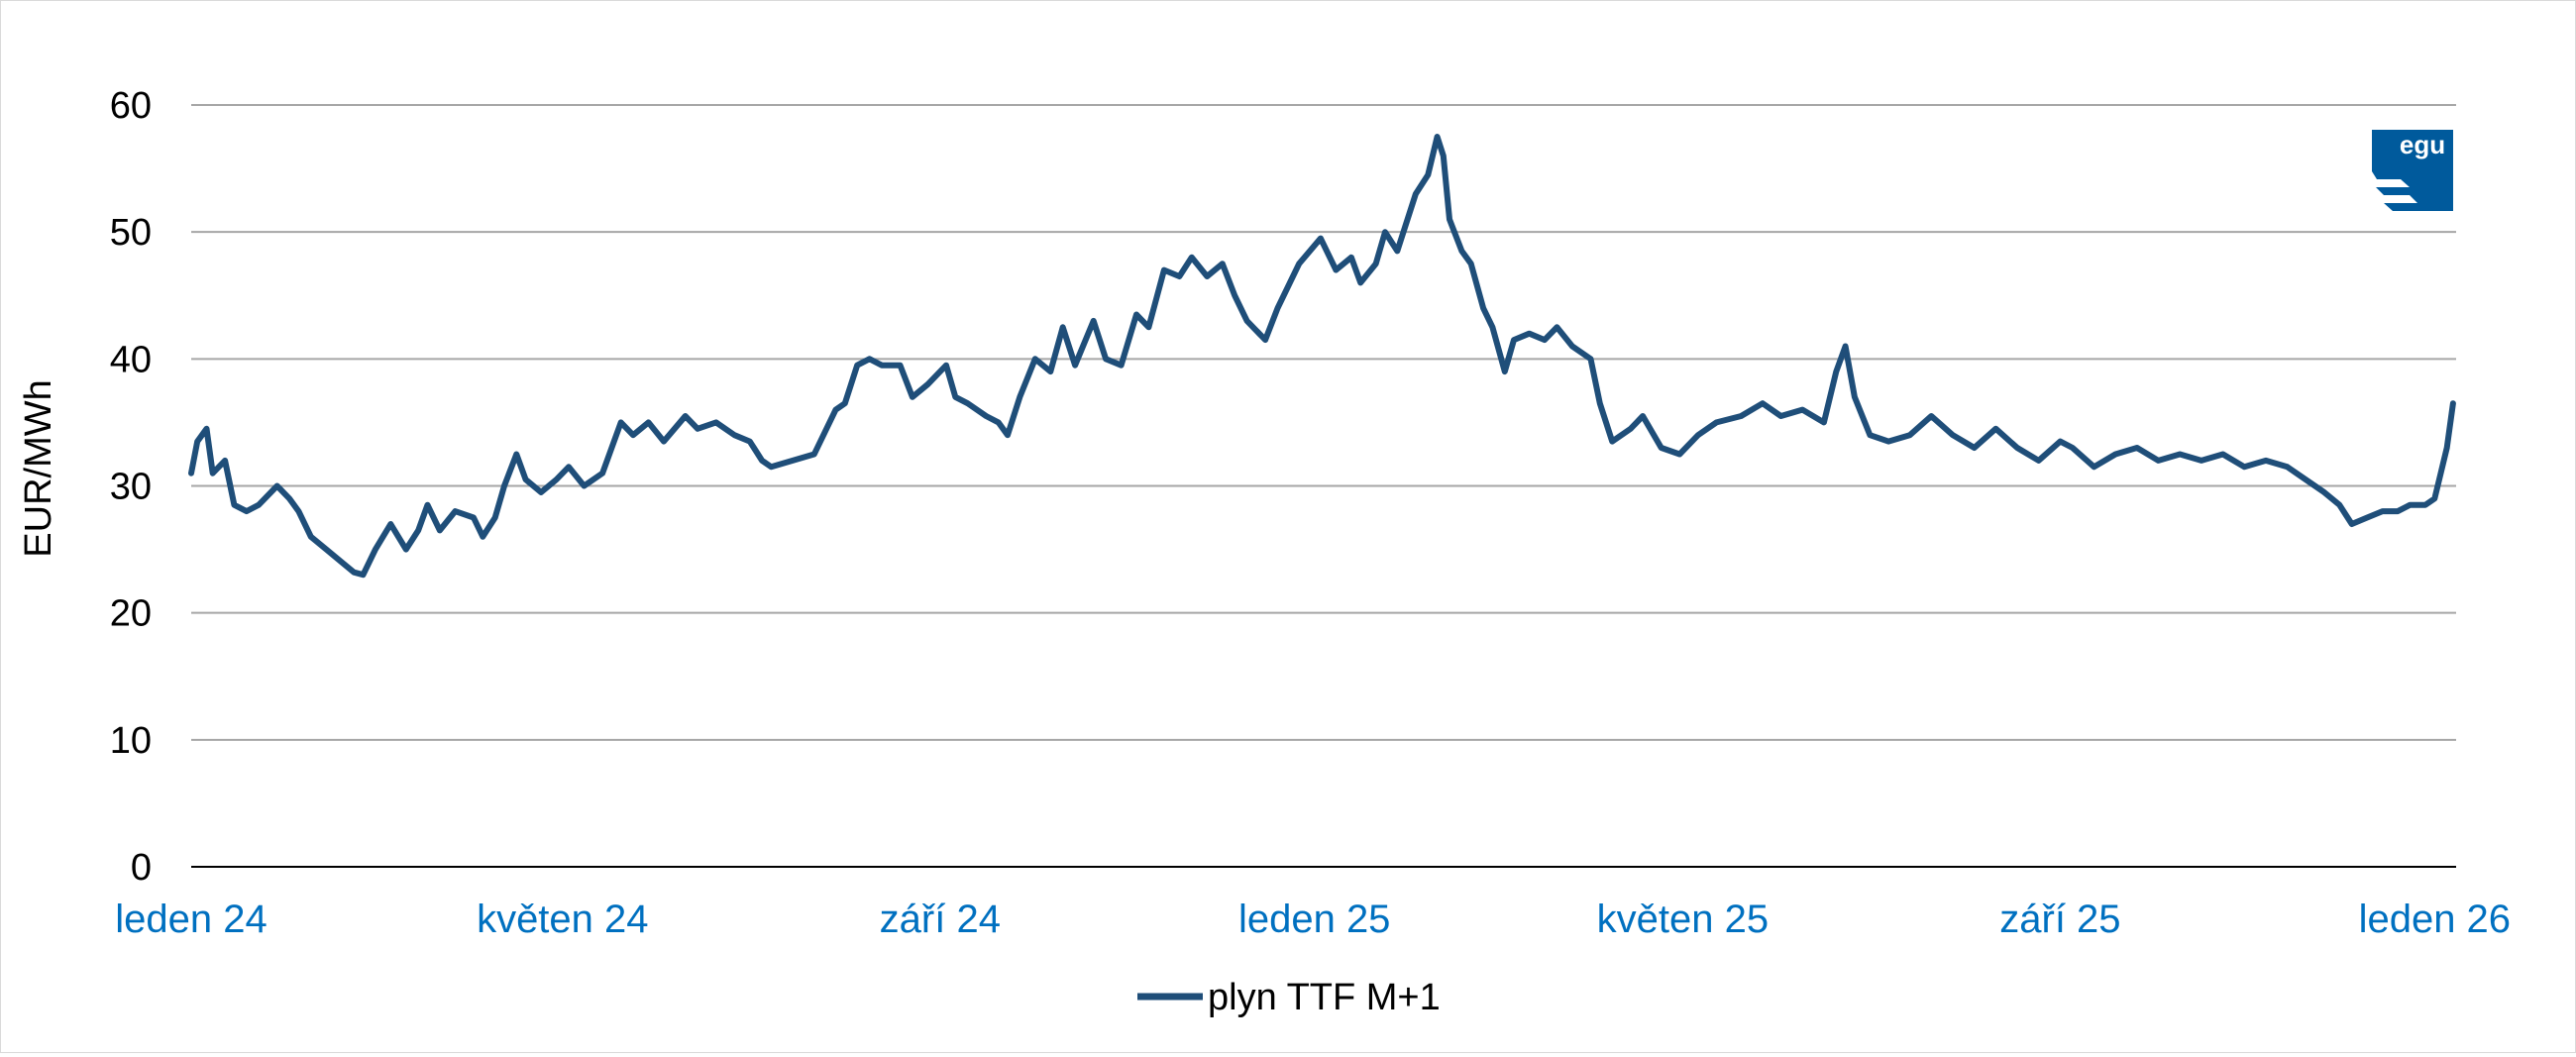 The width and height of the screenshot is (2576, 1057). I want to click on egu-logo-text: egu, so click(2422, 144).